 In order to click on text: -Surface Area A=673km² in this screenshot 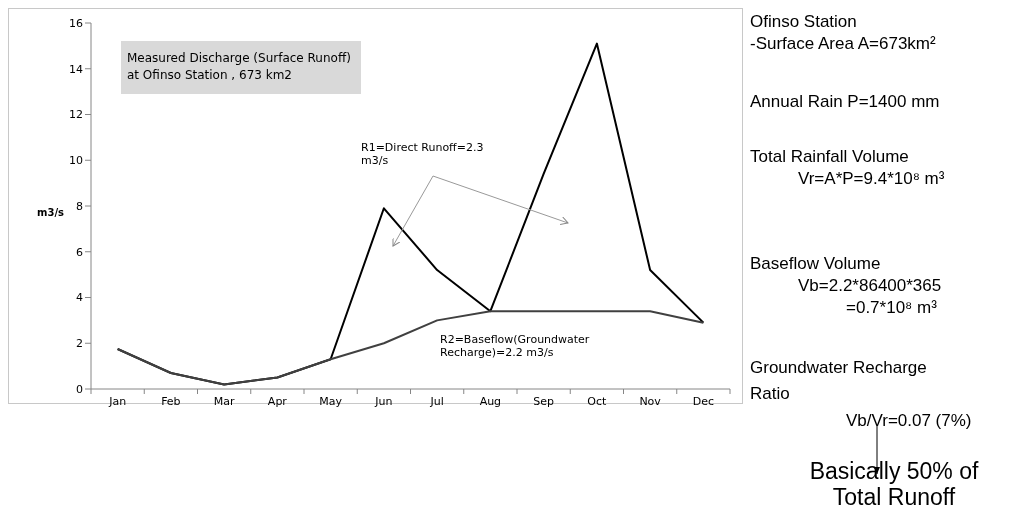, I will do `click(843, 44)`.